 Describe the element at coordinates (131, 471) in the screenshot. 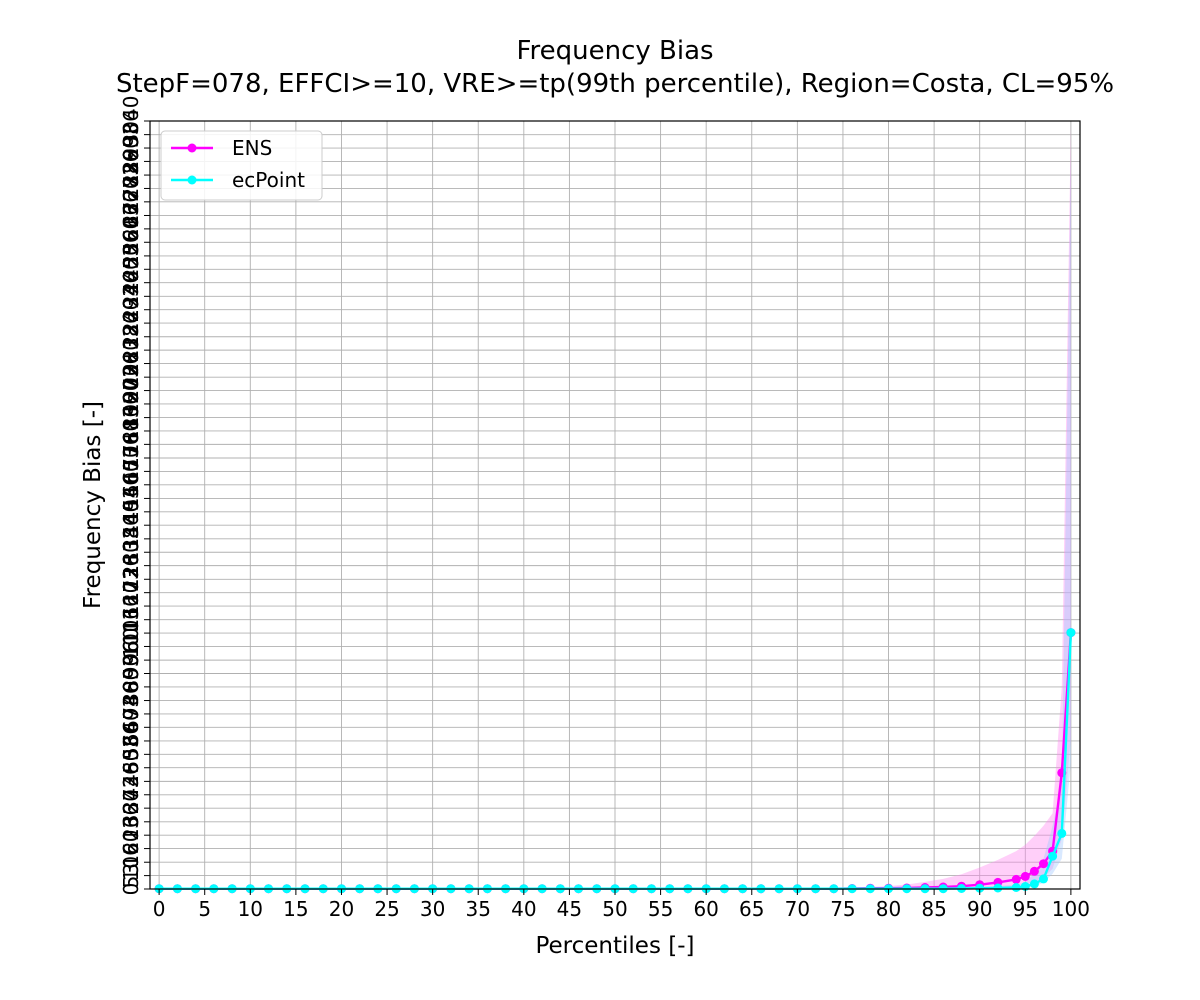

I see `y-tick-label: 1653` at that location.